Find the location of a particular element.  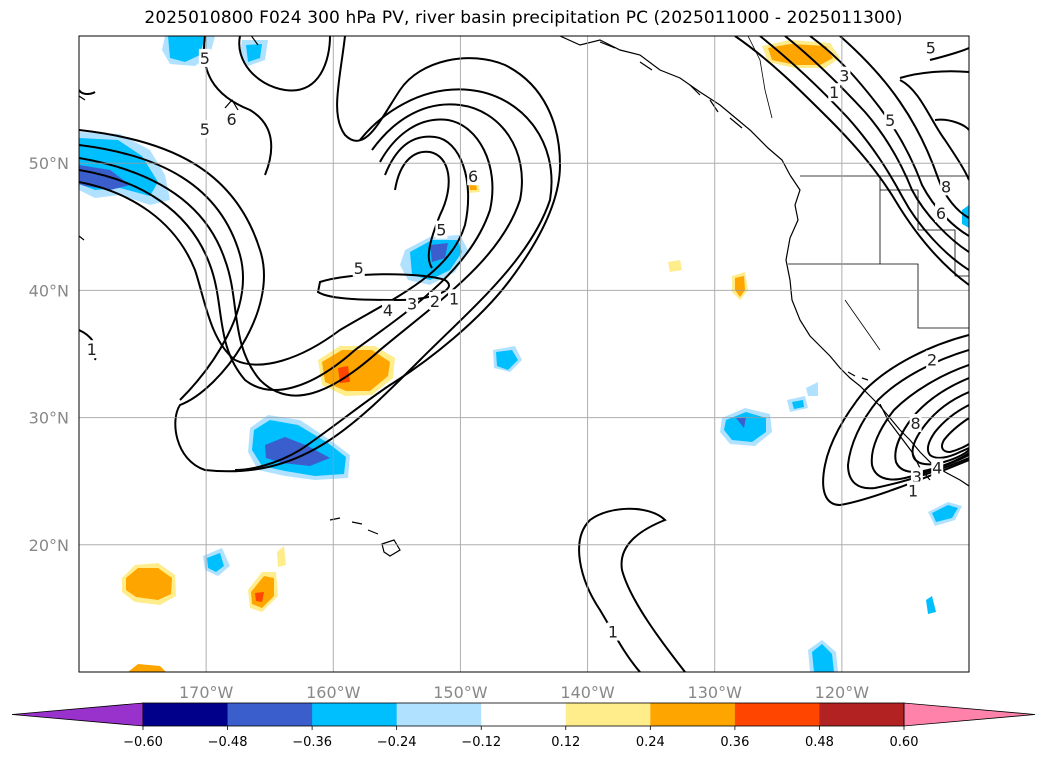

colorbar-tick-label: 0.12 is located at coordinates (565, 742).